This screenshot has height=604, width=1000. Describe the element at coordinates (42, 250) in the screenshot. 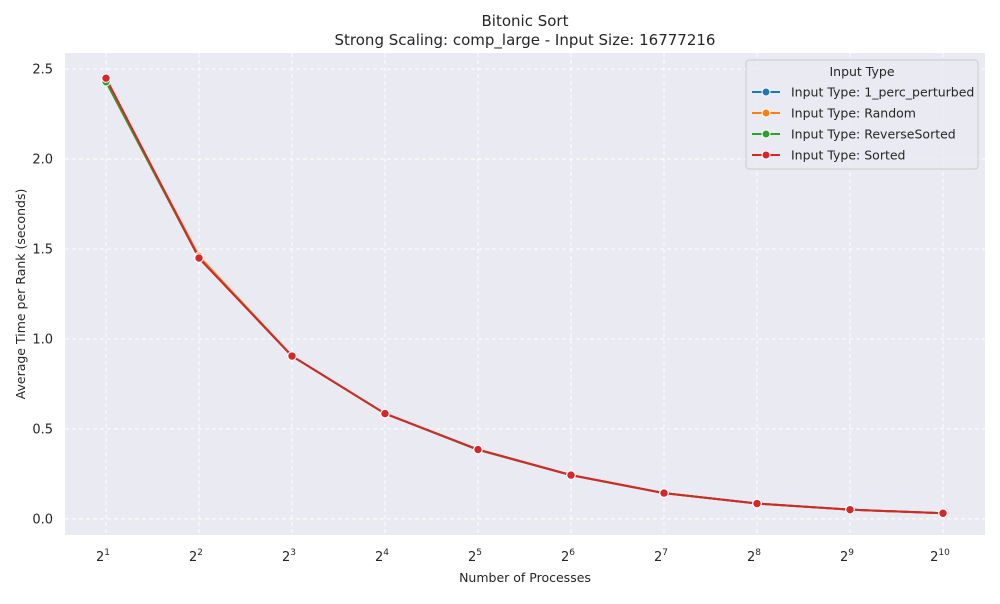

I see `y-tick-label: 1.5` at that location.